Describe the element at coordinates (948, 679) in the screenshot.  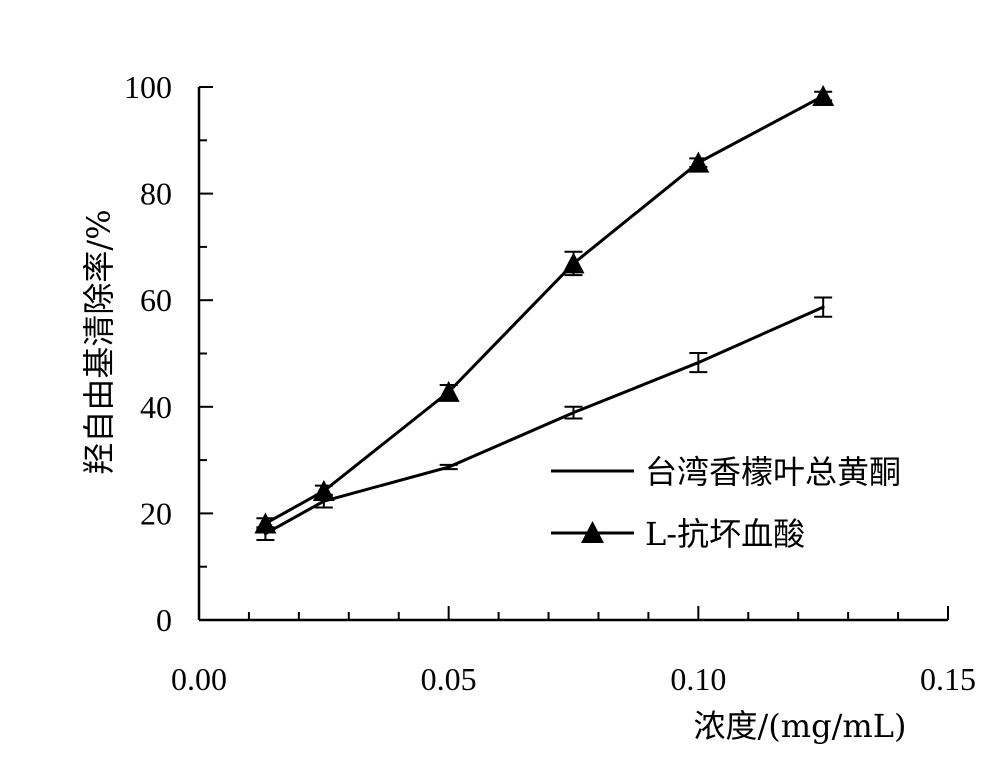
I see `x-tick-label: 0.15` at that location.